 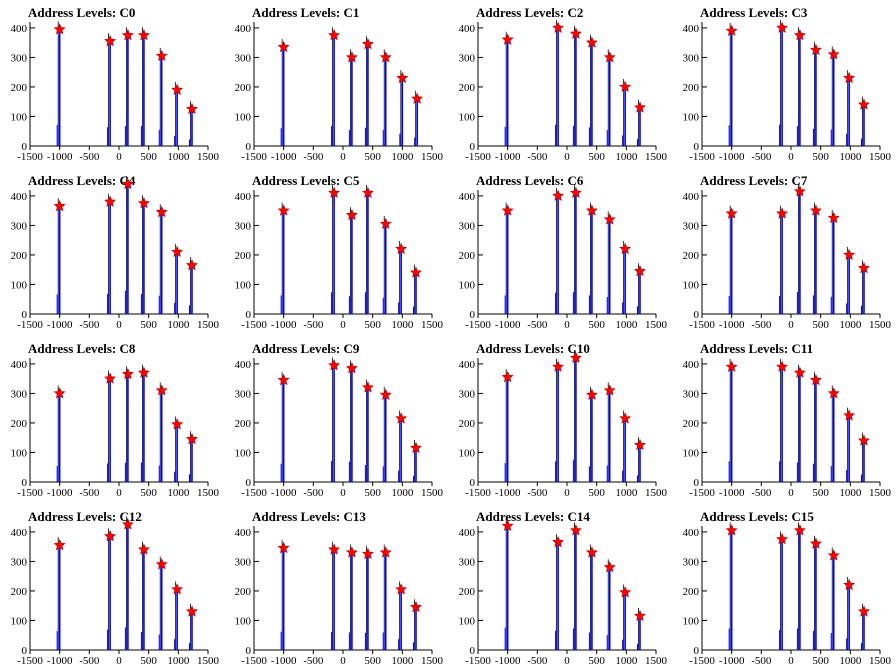 I want to click on panel-title: Address Levels: C14, so click(x=533, y=516).